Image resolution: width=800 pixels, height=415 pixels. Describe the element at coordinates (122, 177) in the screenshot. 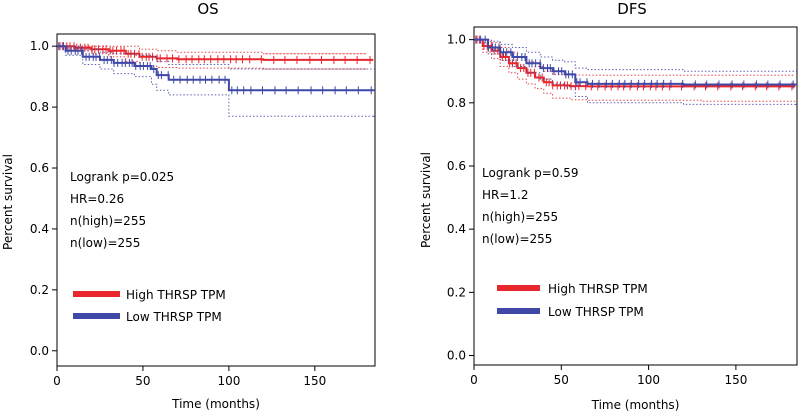

I see `stat-text: Logrank p=0.025` at that location.